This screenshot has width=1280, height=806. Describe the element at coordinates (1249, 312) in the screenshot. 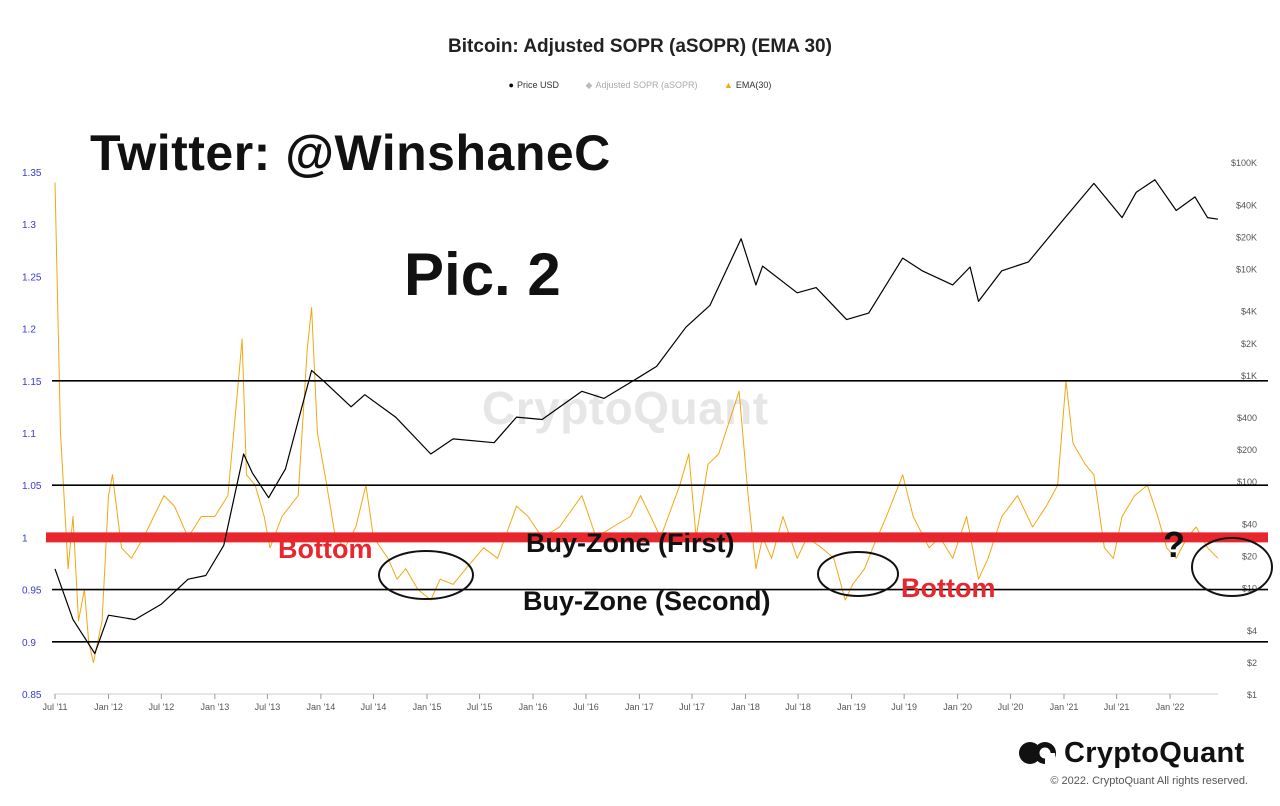

I see `right-axis-tick-label: $4K` at that location.